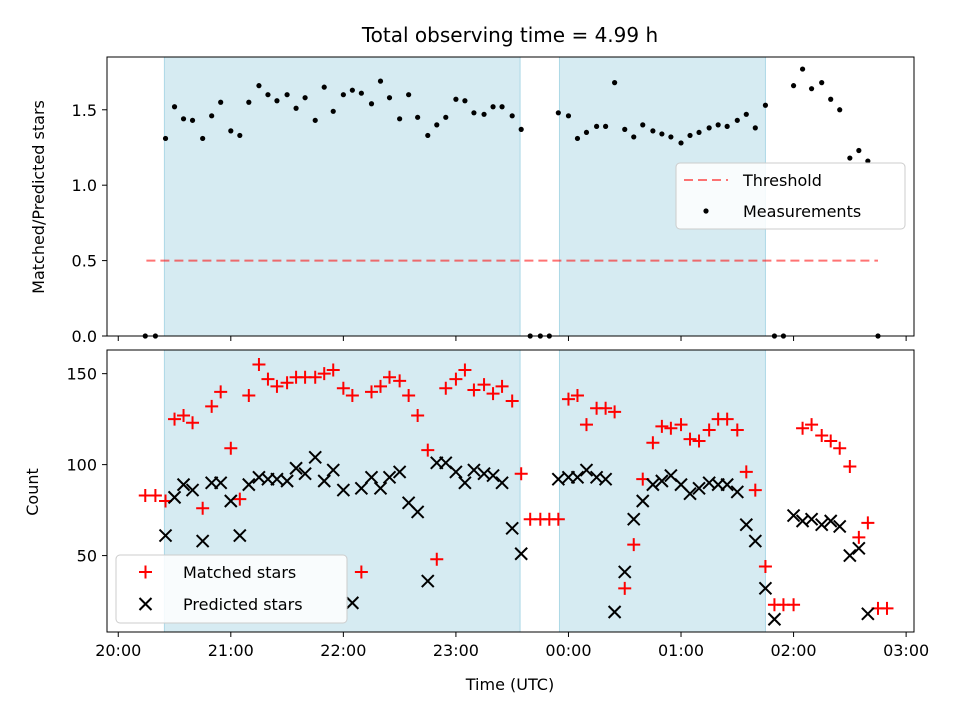 This screenshot has height=720, width=960. Describe the element at coordinates (145, 604) in the screenshot. I see `legend-predicted-swatch` at that location.